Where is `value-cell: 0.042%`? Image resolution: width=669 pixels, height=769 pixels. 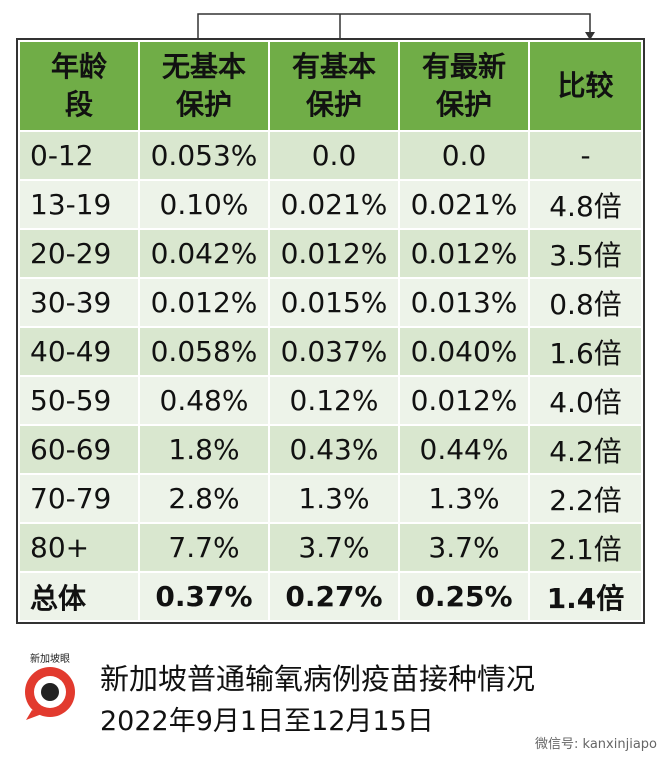
value-cell: 0.042% is located at coordinates (204, 253).